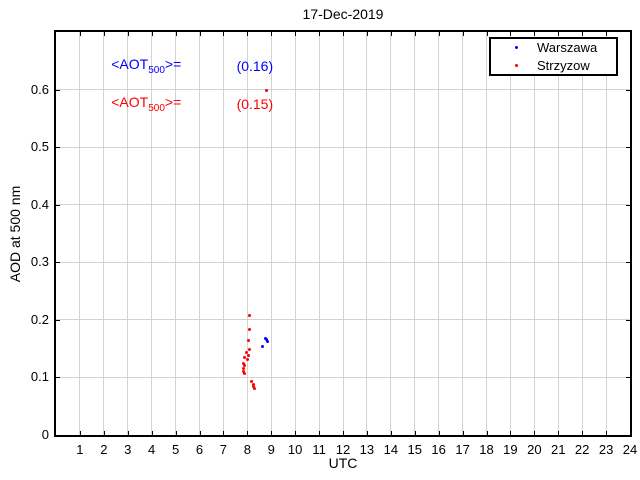 This screenshot has height=480, width=640. Describe the element at coordinates (367, 449) in the screenshot. I see `x-tick-label: 13` at that location.